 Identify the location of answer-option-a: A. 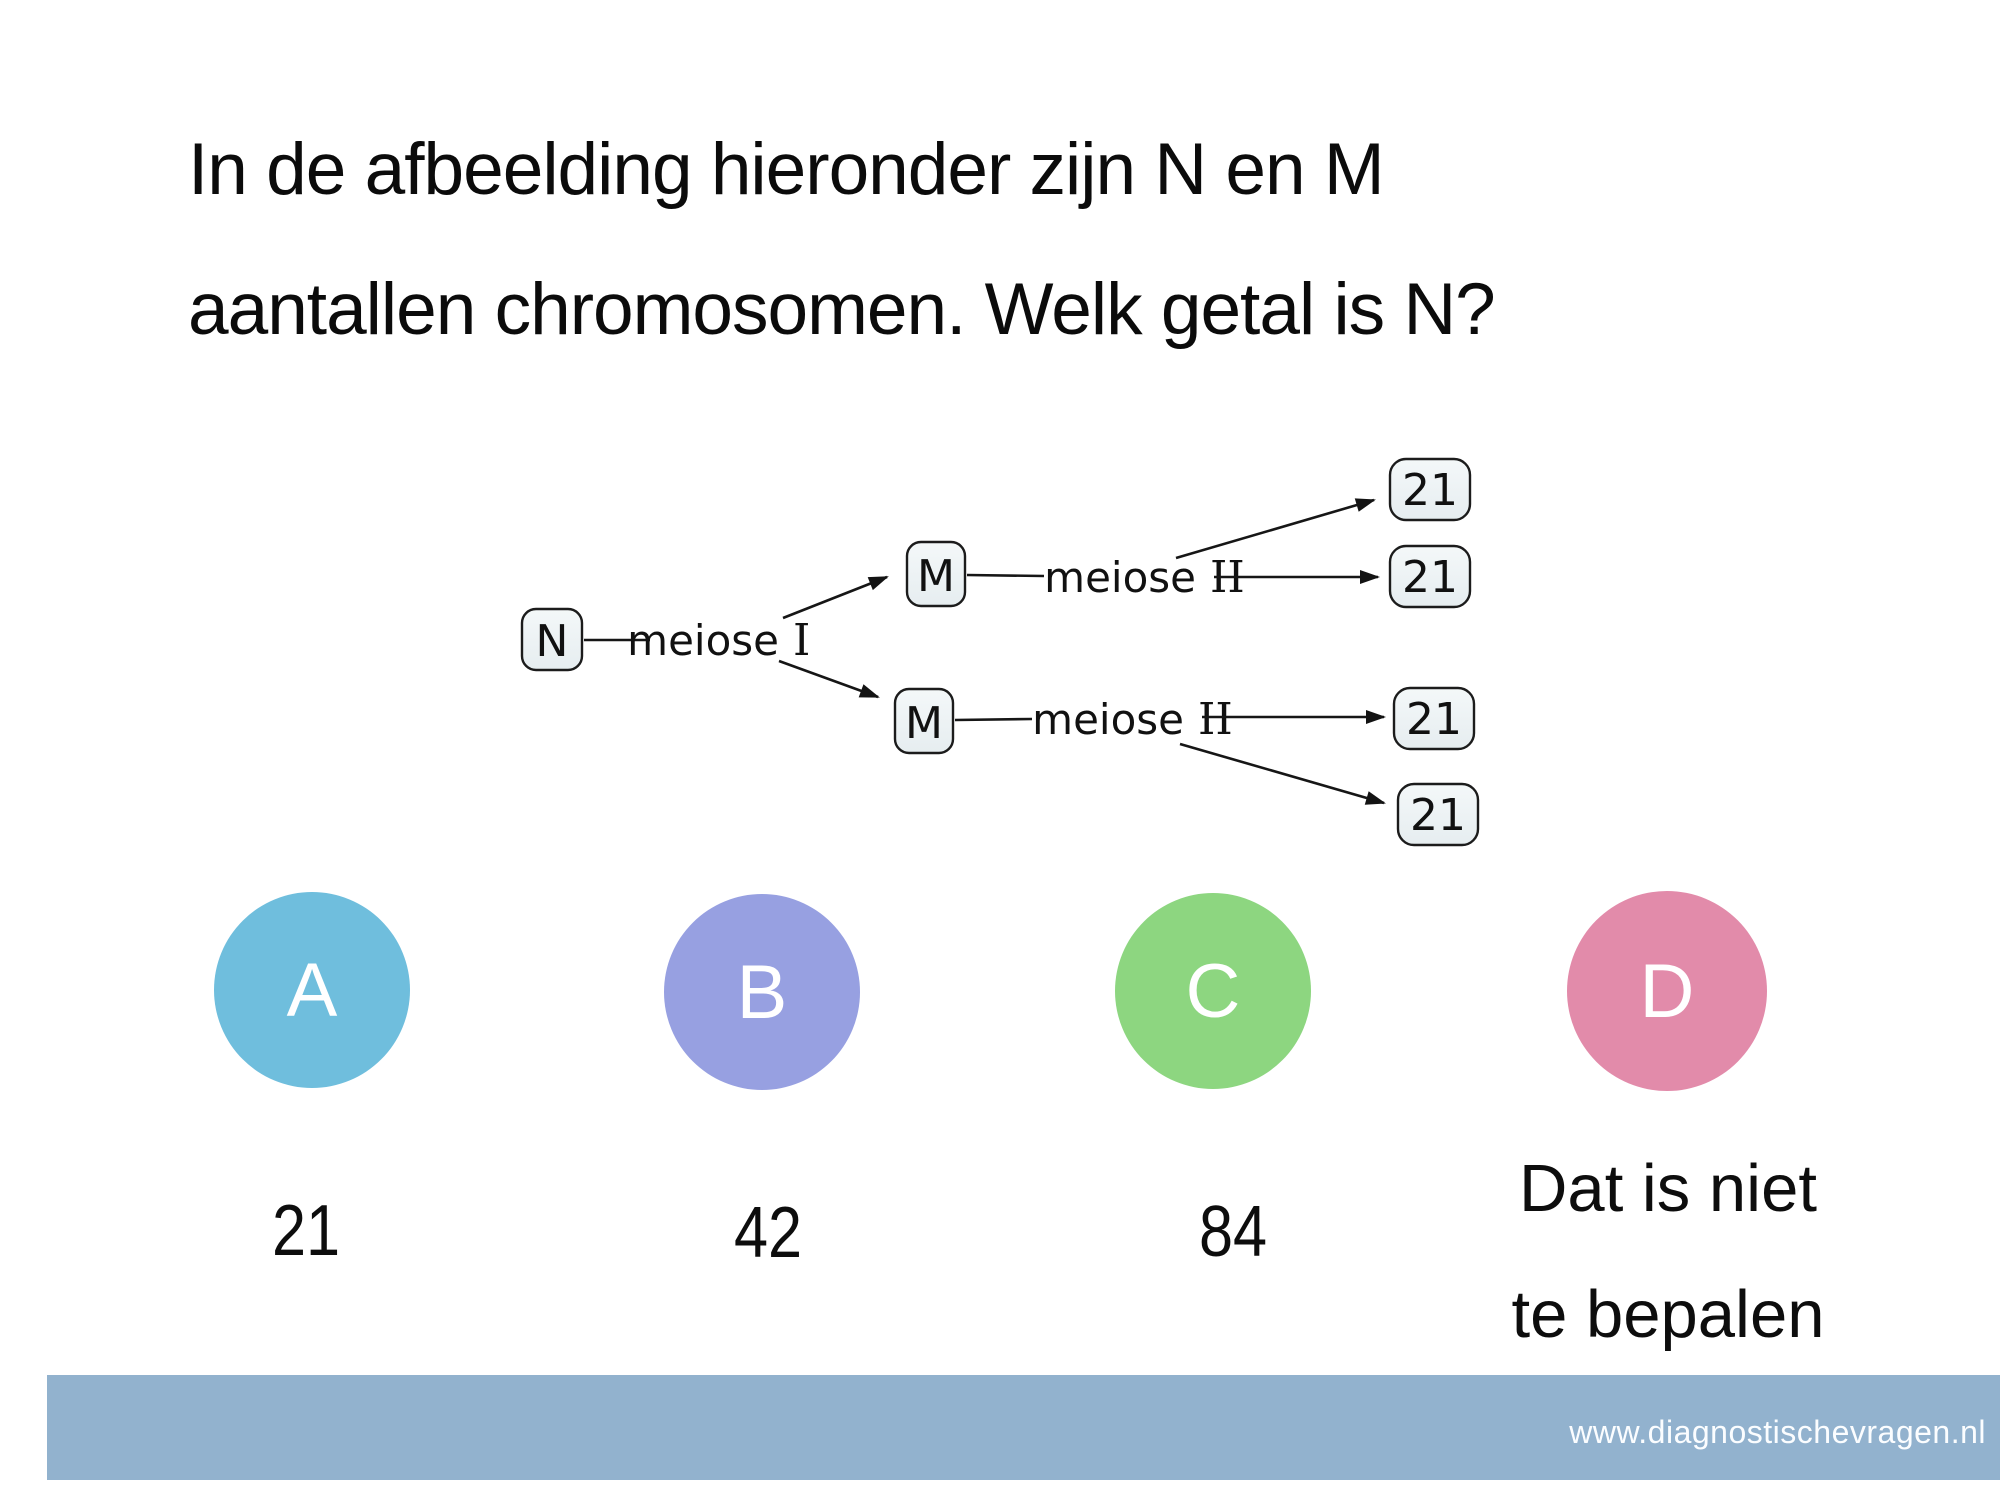
(312, 990).